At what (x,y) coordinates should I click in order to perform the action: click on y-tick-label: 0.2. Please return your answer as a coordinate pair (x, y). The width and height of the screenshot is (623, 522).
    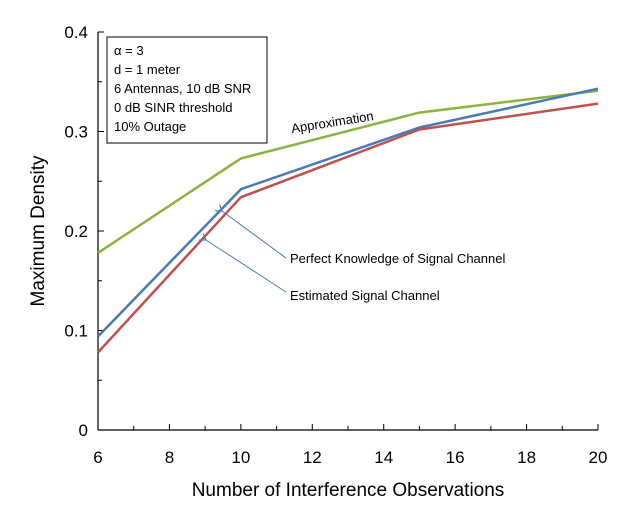
    Looking at the image, I should click on (76, 231).